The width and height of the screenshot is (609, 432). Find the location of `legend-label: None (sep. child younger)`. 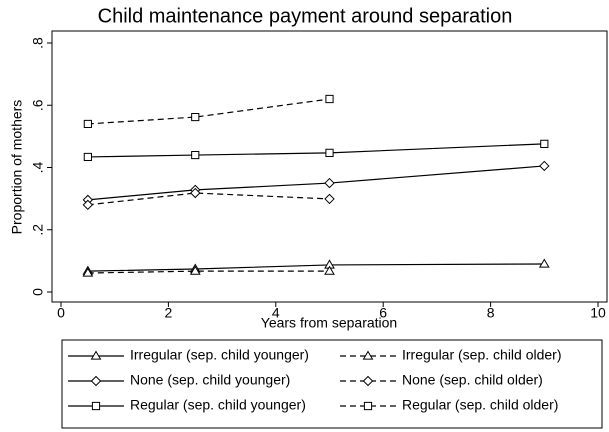

legend-label: None (sep. child younger) is located at coordinates (210, 380).